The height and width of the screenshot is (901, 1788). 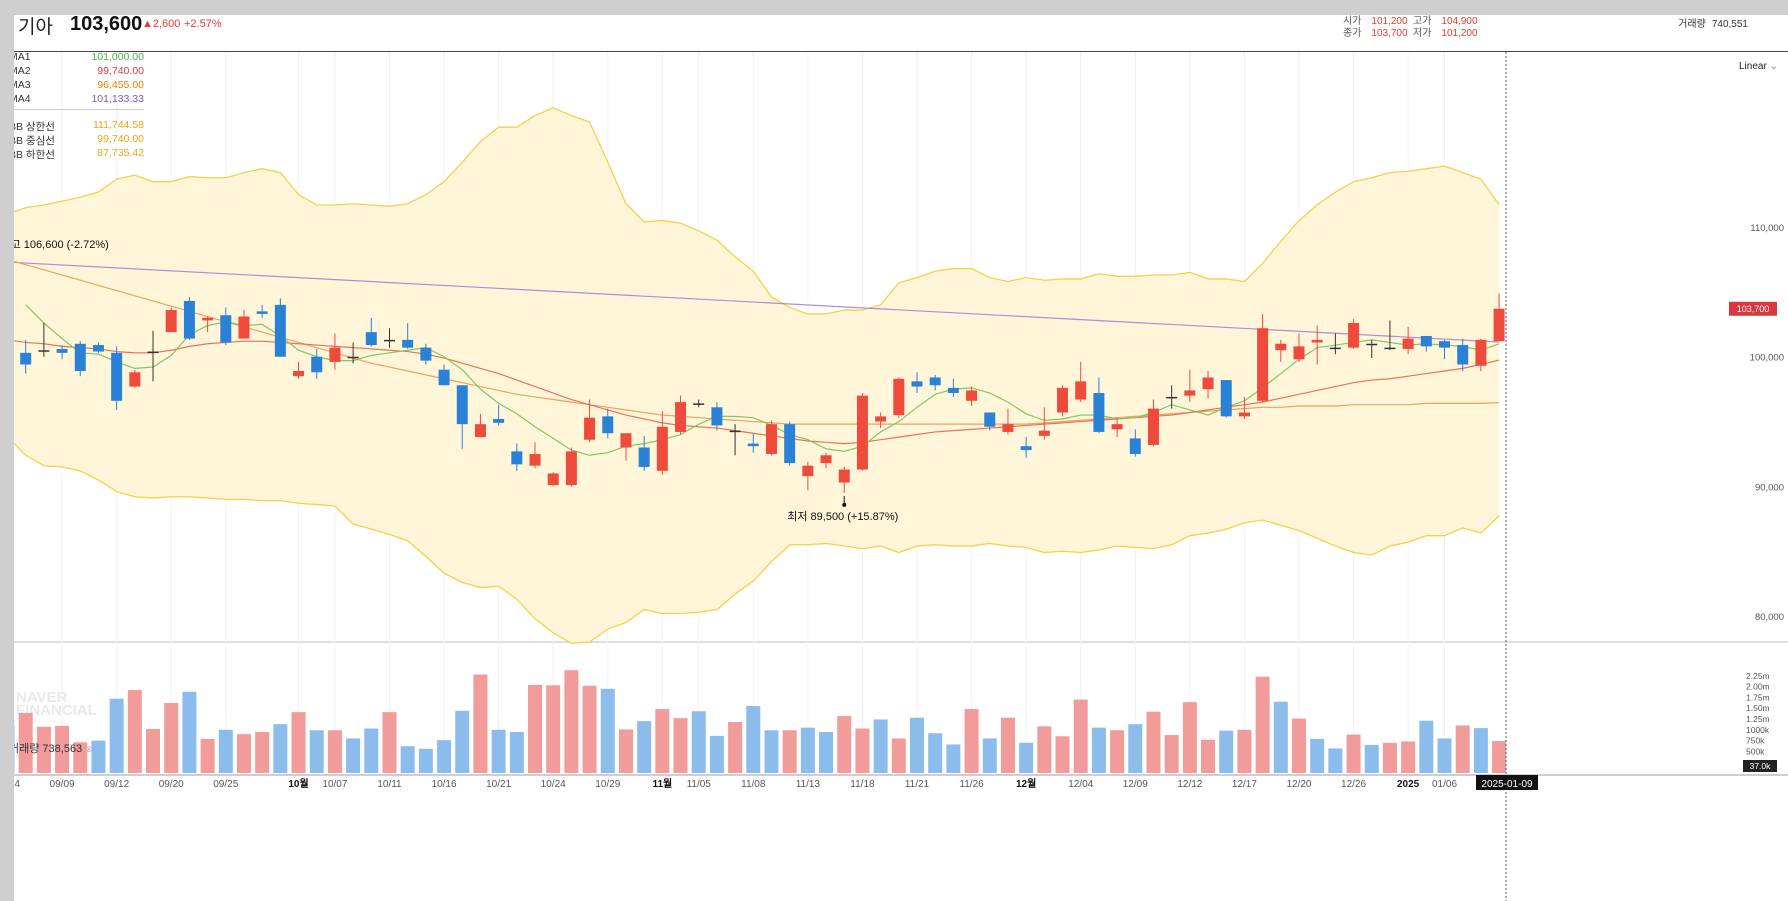 What do you see at coordinates (79, 109) in the screenshot?
I see `legend-divider` at bounding box center [79, 109].